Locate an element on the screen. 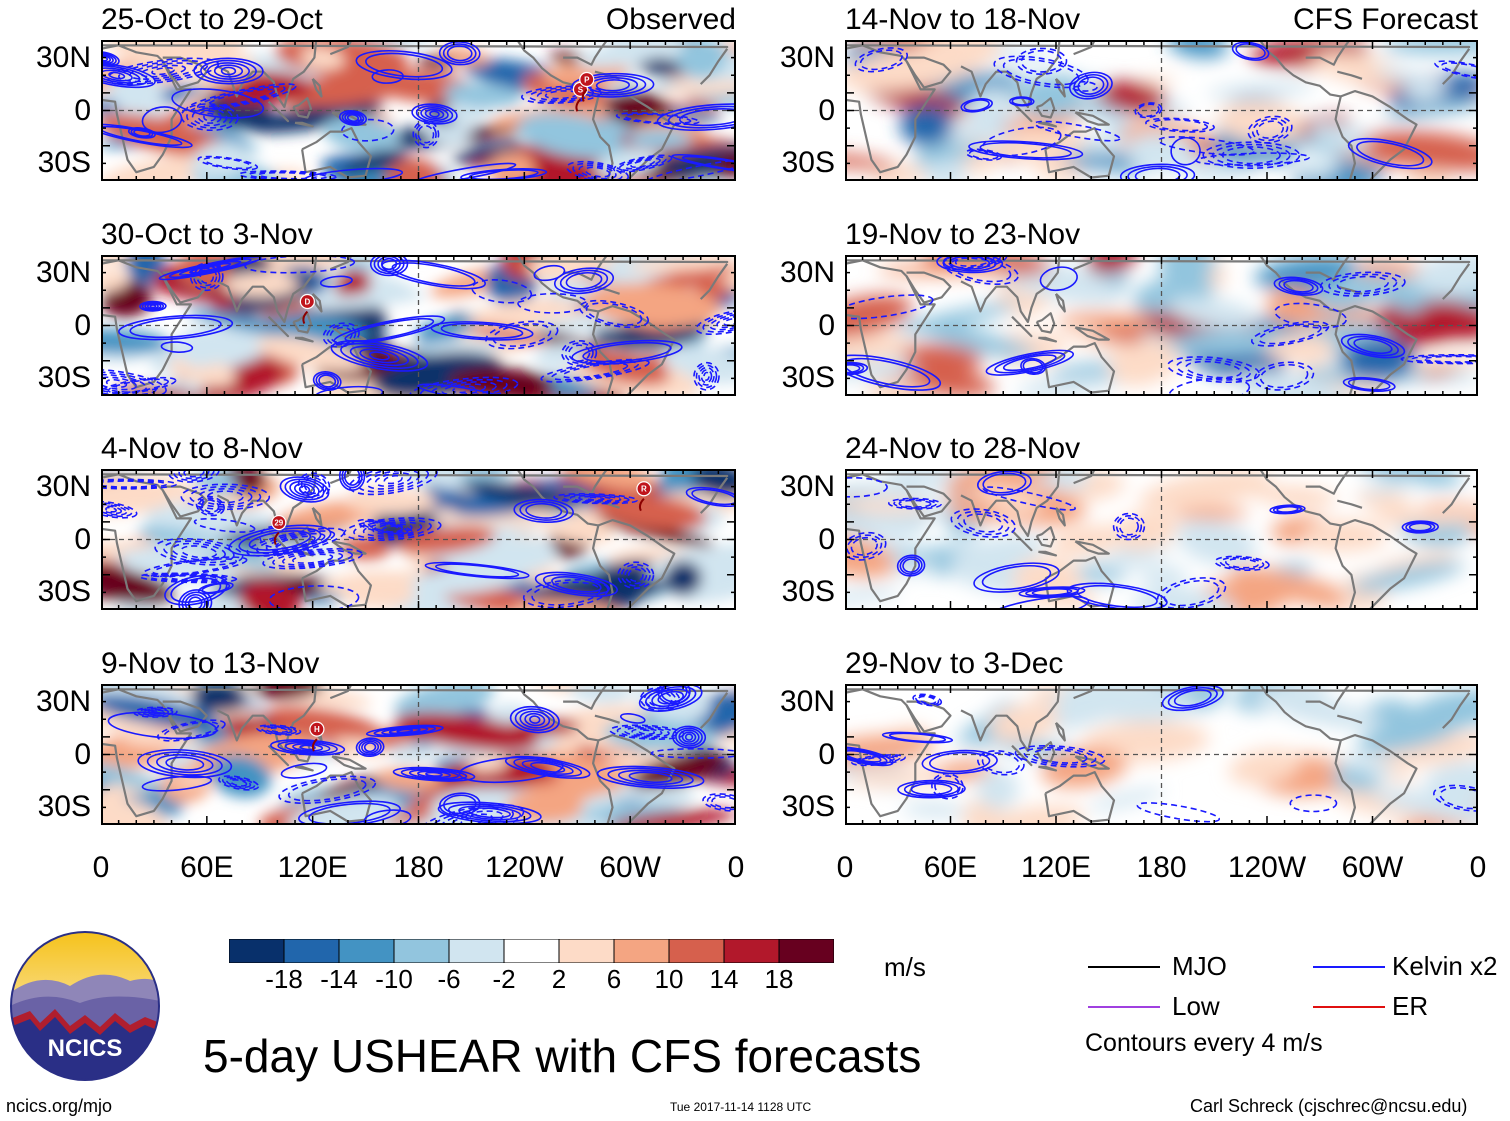  storm-marker: H is located at coordinates (317, 736).